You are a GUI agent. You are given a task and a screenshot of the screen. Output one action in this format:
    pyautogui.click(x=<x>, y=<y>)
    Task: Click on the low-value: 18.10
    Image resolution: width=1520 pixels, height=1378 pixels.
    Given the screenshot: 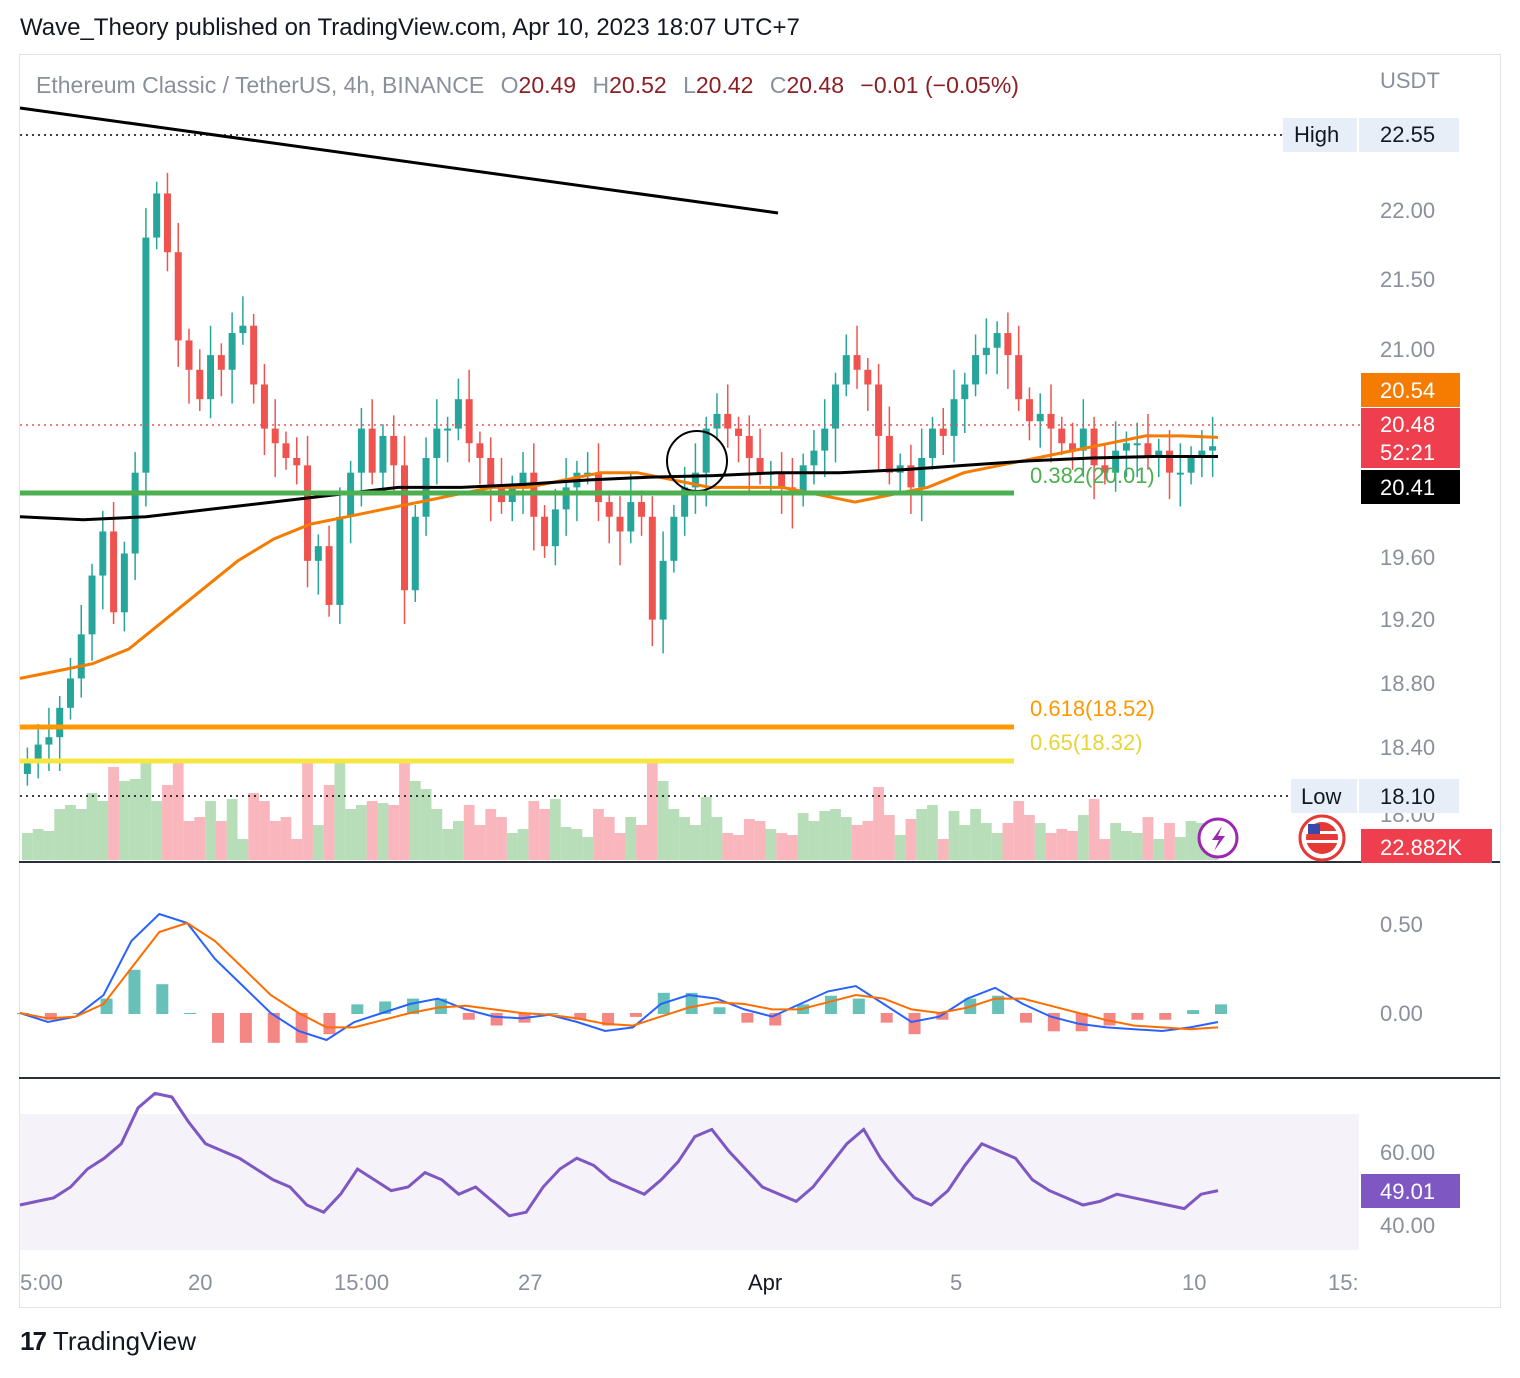 What is the action you would take?
    pyautogui.click(x=1407, y=796)
    